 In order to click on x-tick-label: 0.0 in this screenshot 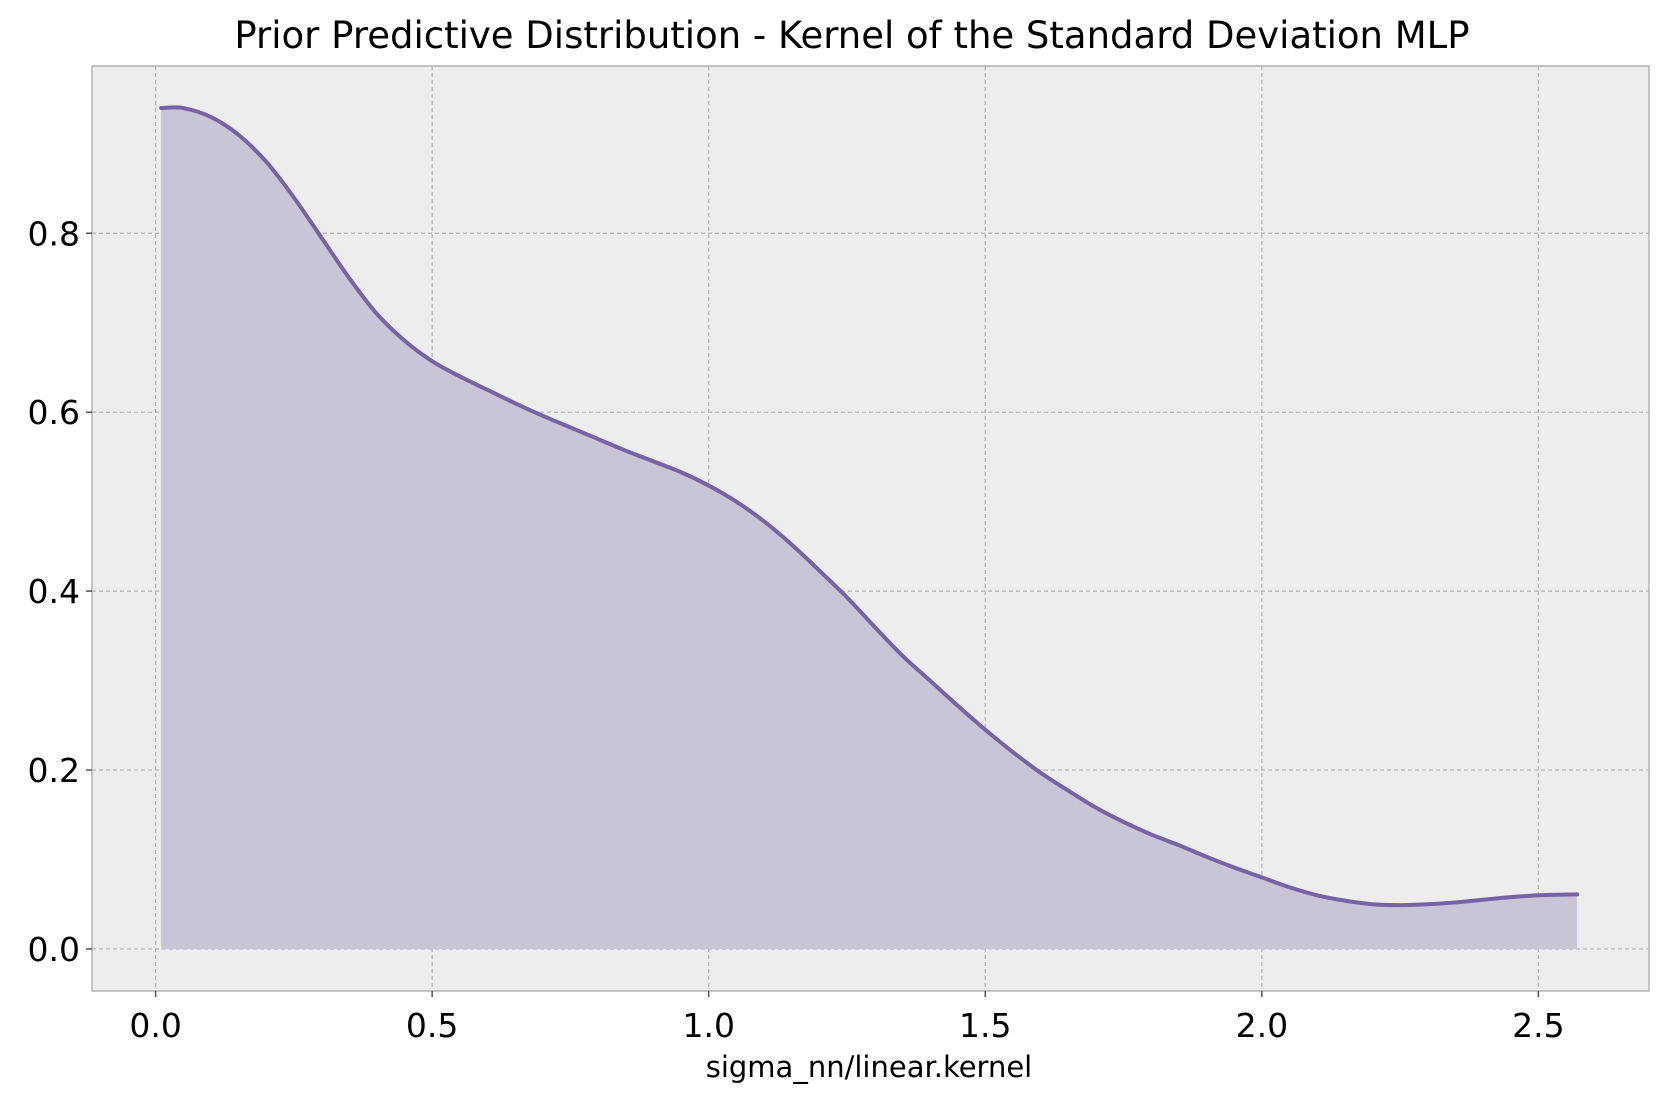, I will do `click(155, 1025)`.